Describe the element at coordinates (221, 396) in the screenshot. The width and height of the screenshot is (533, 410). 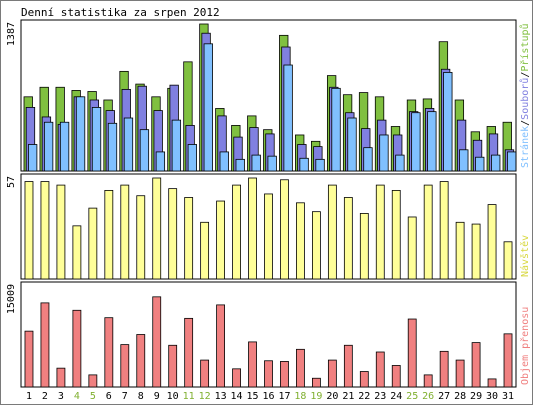
I see `x-tick-label: 13` at that location.